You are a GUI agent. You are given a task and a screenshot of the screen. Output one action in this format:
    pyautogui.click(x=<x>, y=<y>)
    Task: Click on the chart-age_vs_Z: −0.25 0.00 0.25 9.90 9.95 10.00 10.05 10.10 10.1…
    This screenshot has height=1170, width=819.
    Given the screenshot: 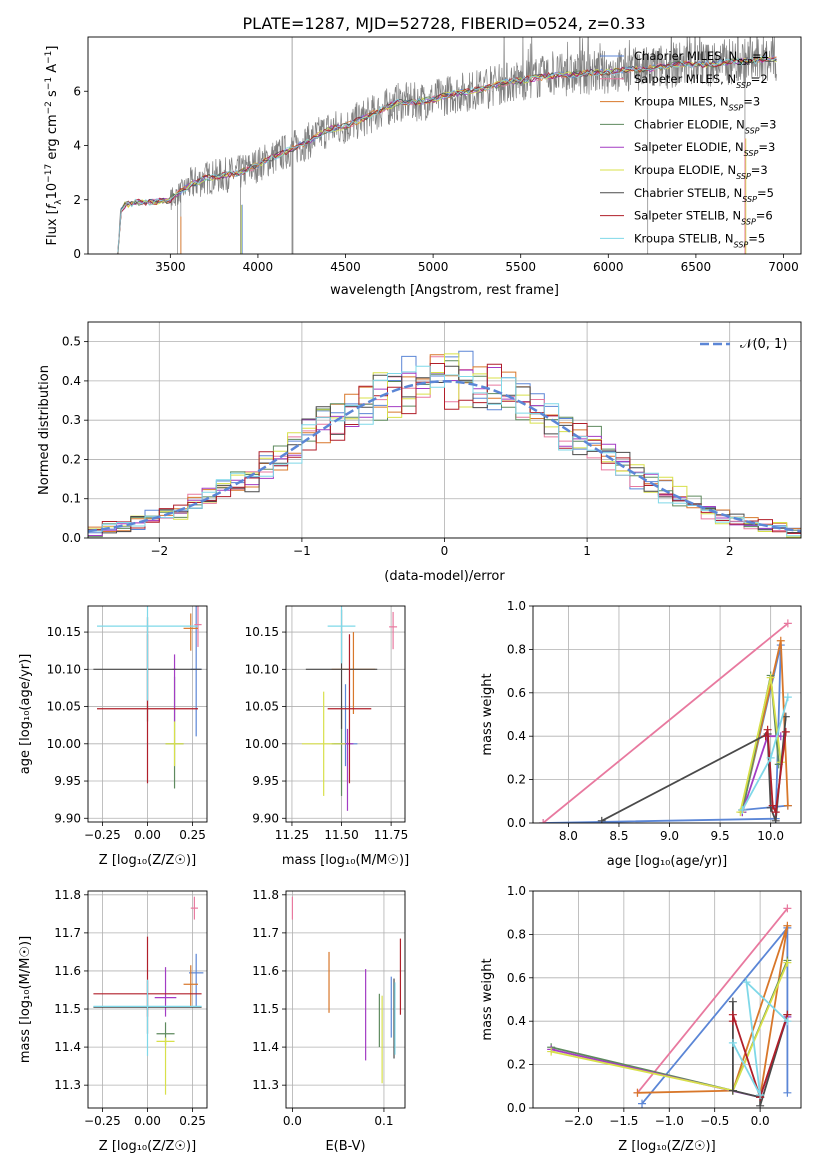 What is the action you would take?
    pyautogui.click(x=113, y=736)
    